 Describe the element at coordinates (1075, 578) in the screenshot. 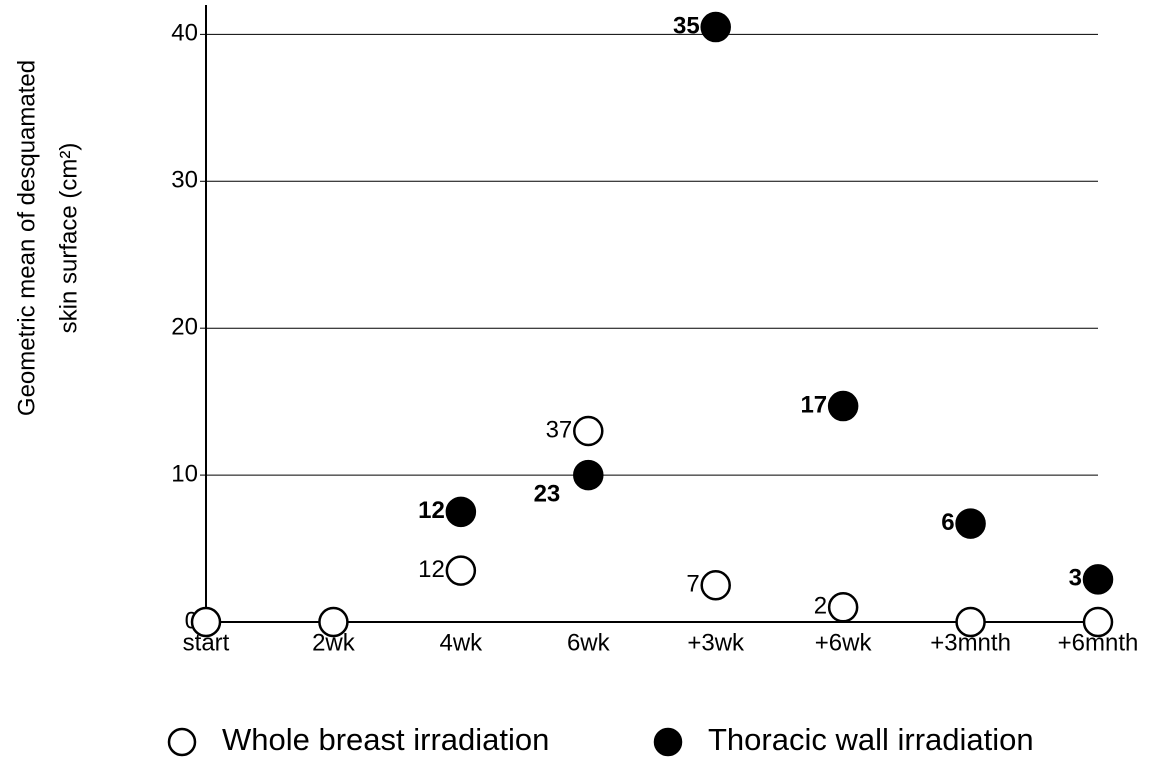

I see `sample-size-label: 3` at that location.